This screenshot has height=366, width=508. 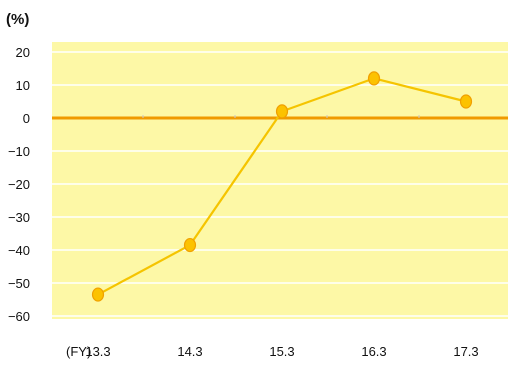 I want to click on y-tick-label: −10, so click(x=19, y=151).